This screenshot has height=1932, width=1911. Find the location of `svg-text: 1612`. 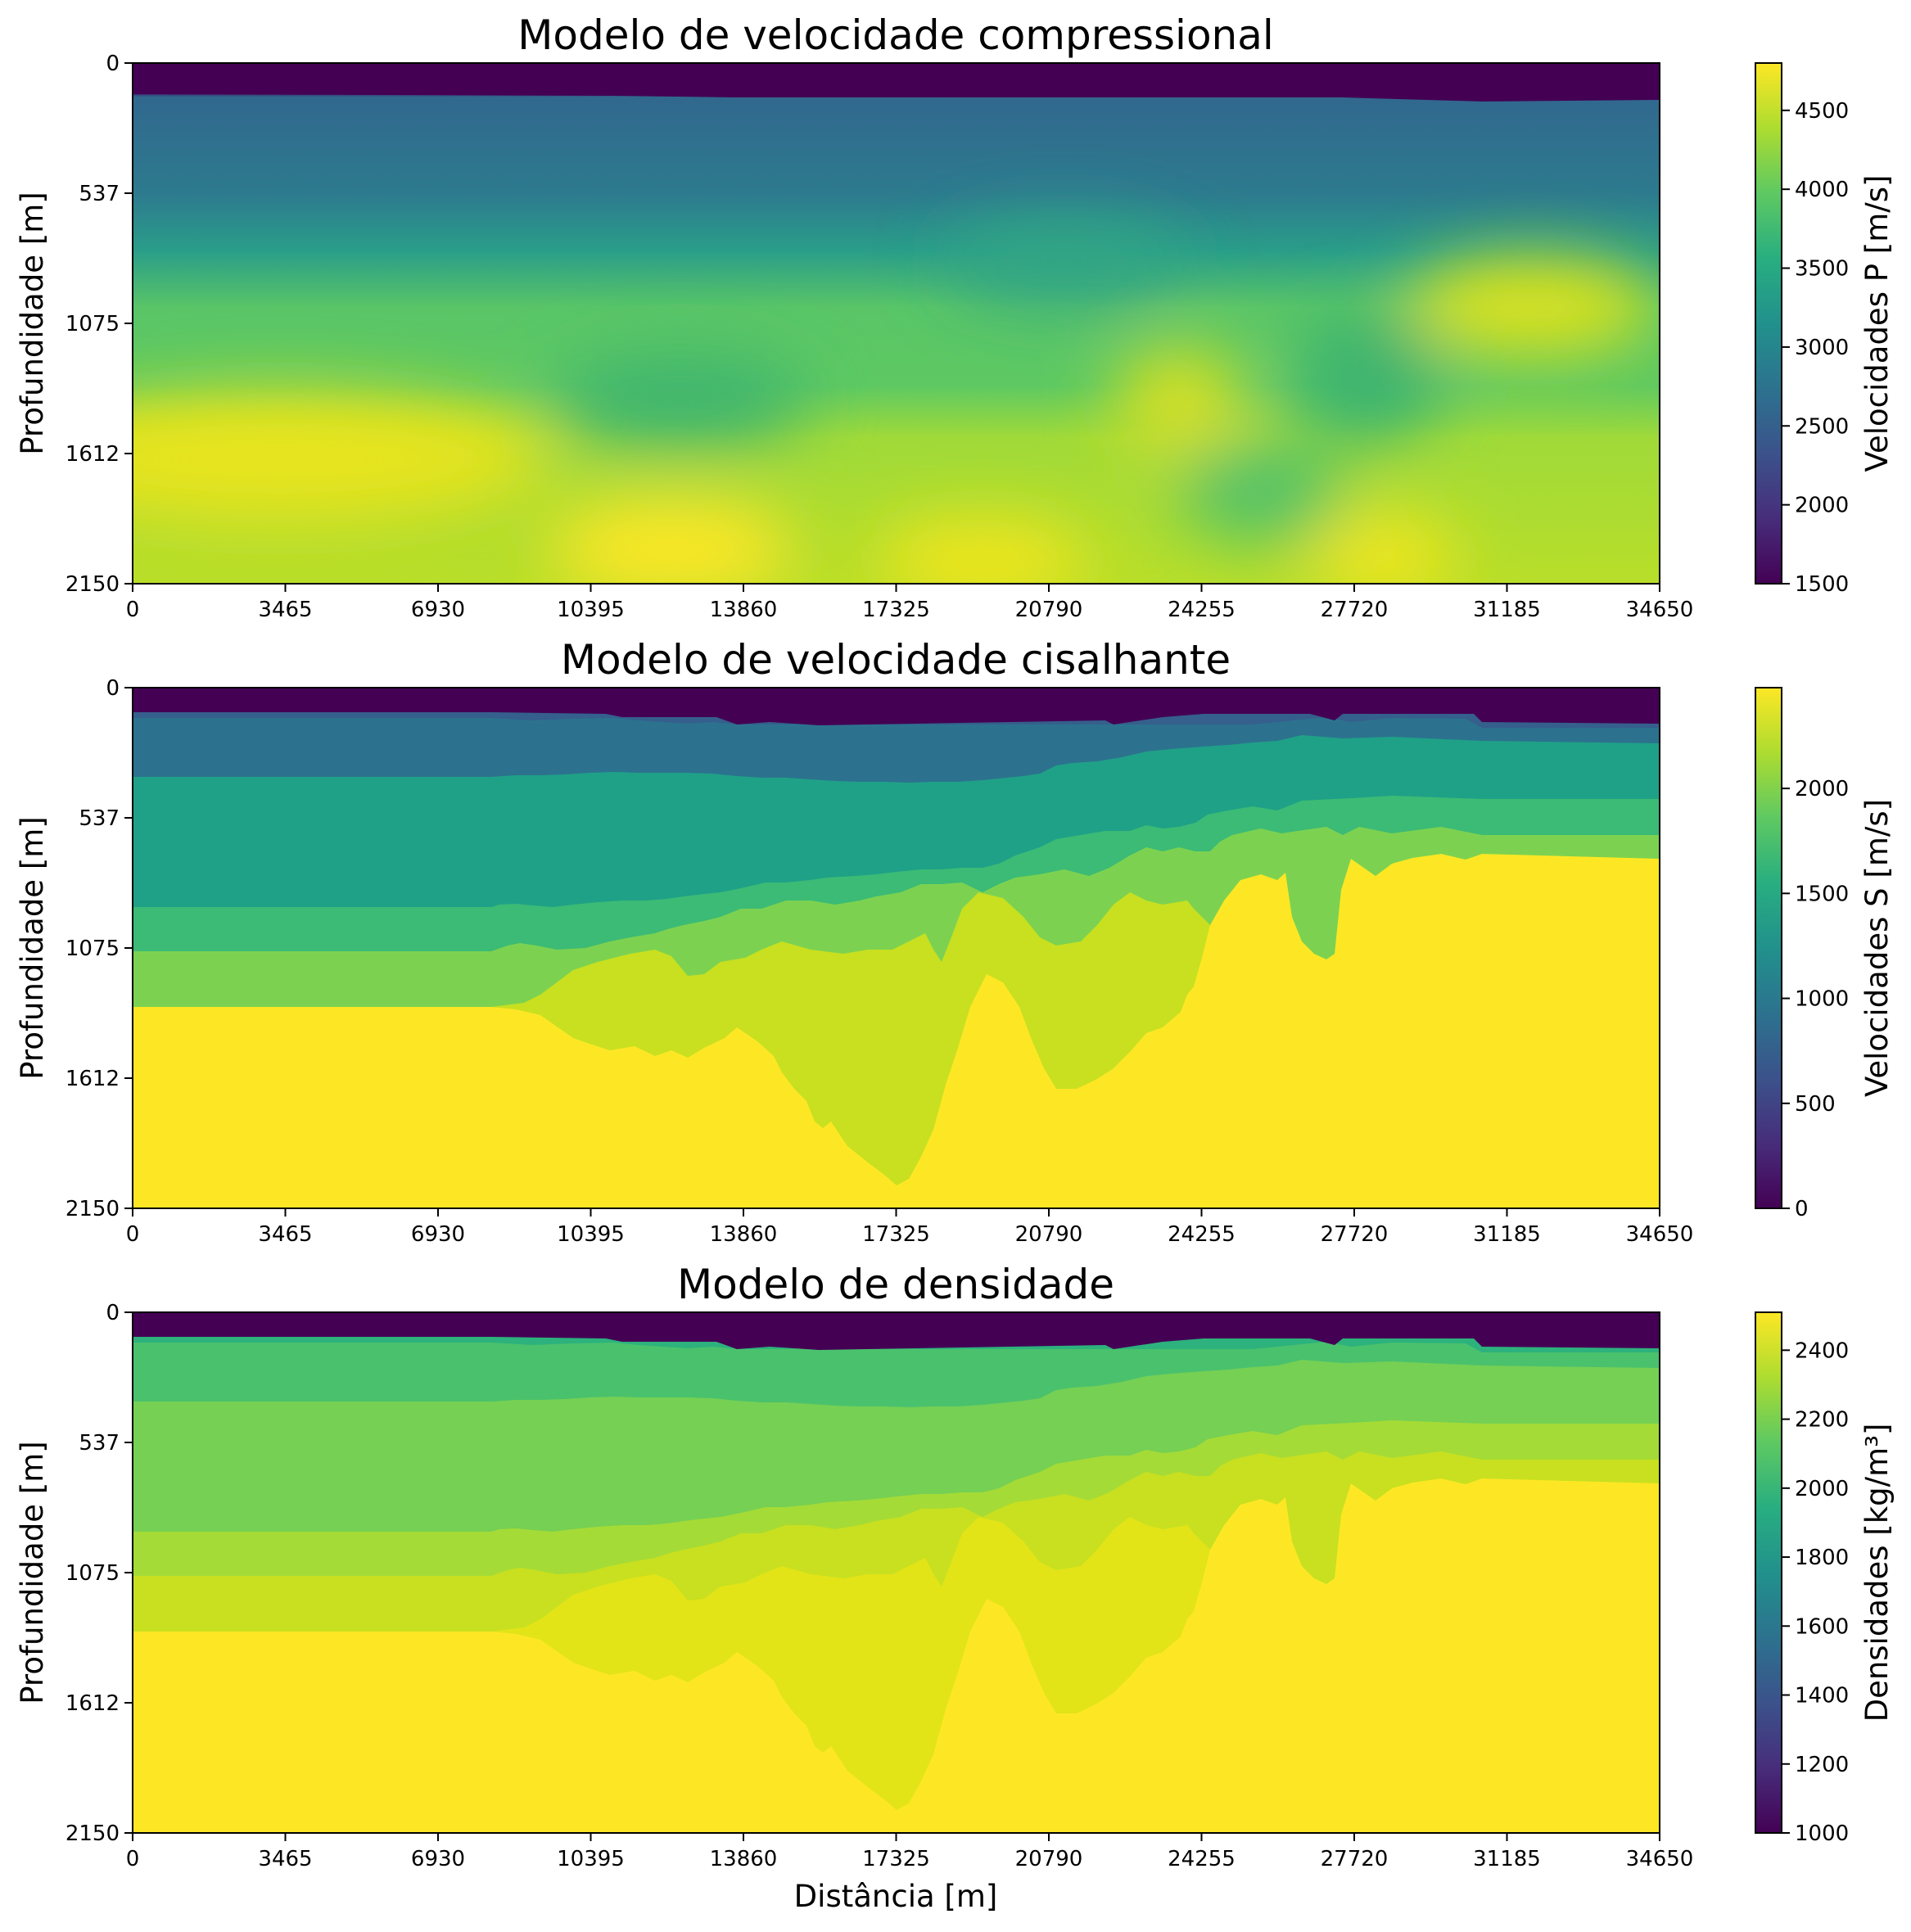

svg-text: 1612 is located at coordinates (93, 1079).